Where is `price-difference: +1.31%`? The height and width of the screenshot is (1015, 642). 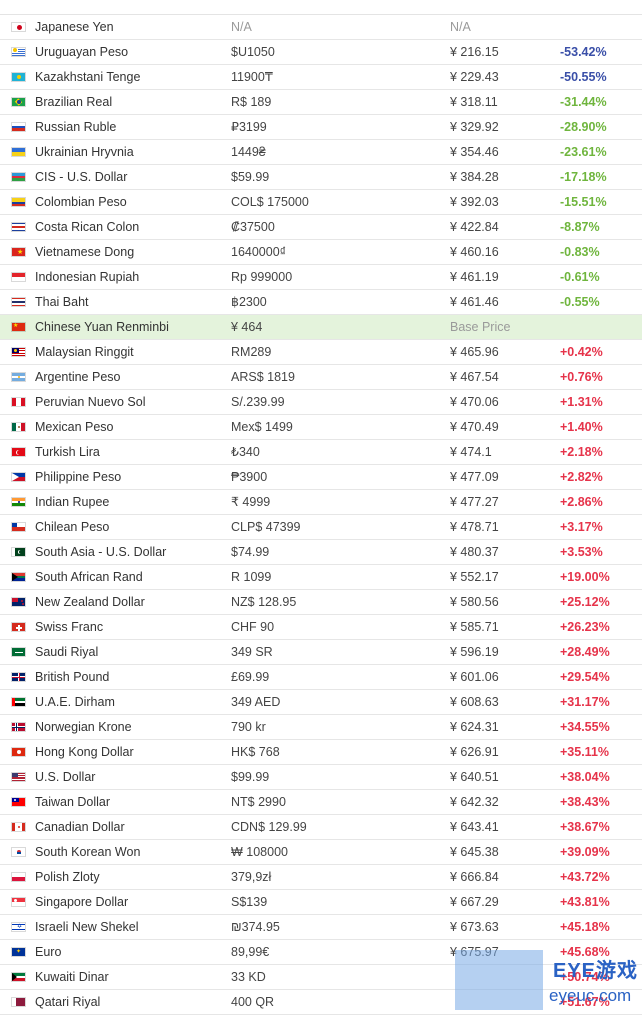 price-difference: +1.31% is located at coordinates (581, 402).